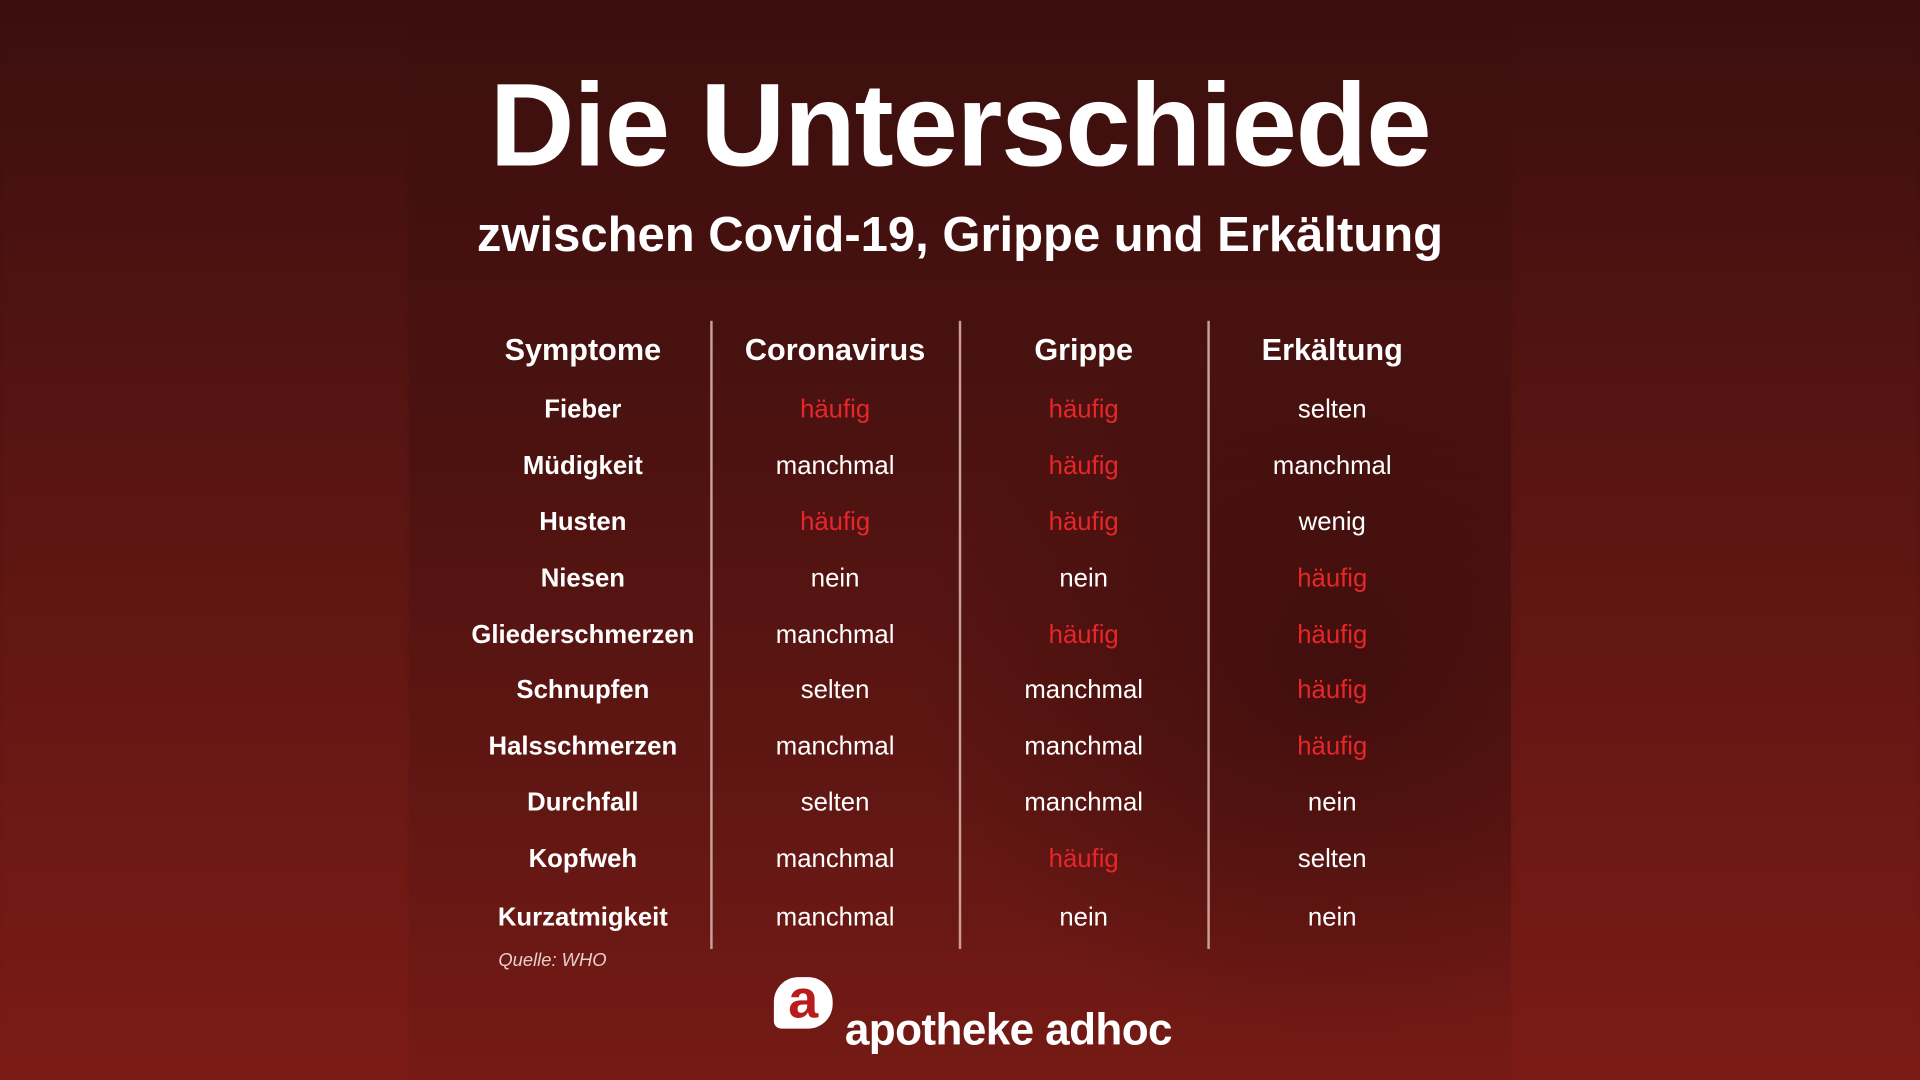 The image size is (1920, 1080). What do you see at coordinates (583, 578) in the screenshot?
I see `symptom-label: Niesen` at bounding box center [583, 578].